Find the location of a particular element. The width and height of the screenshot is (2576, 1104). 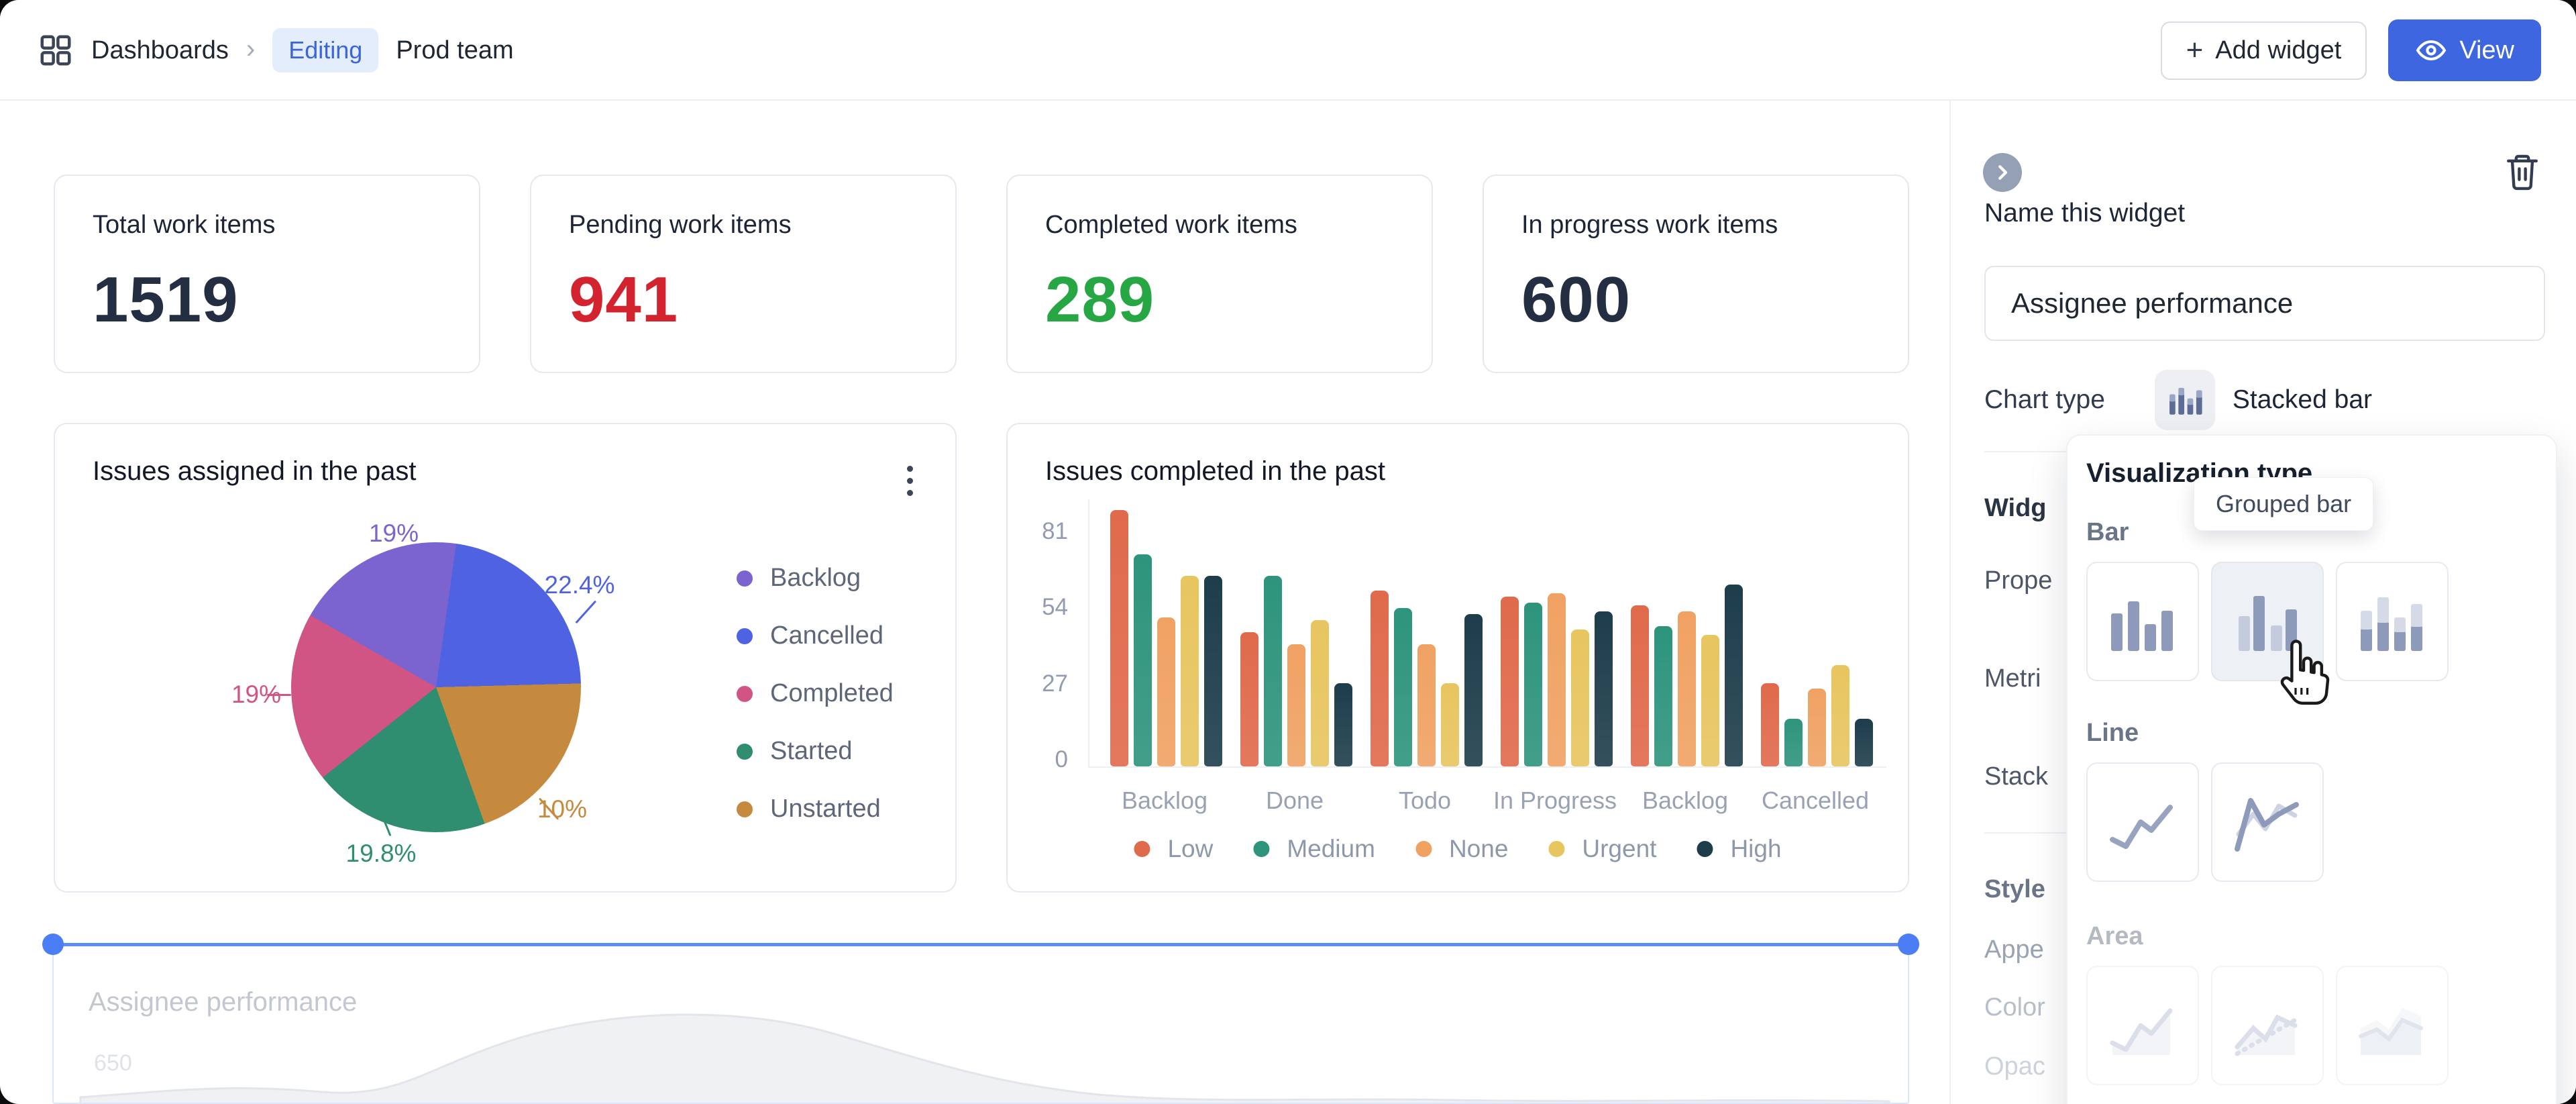

section-style: Style is located at coordinates (2014, 889).